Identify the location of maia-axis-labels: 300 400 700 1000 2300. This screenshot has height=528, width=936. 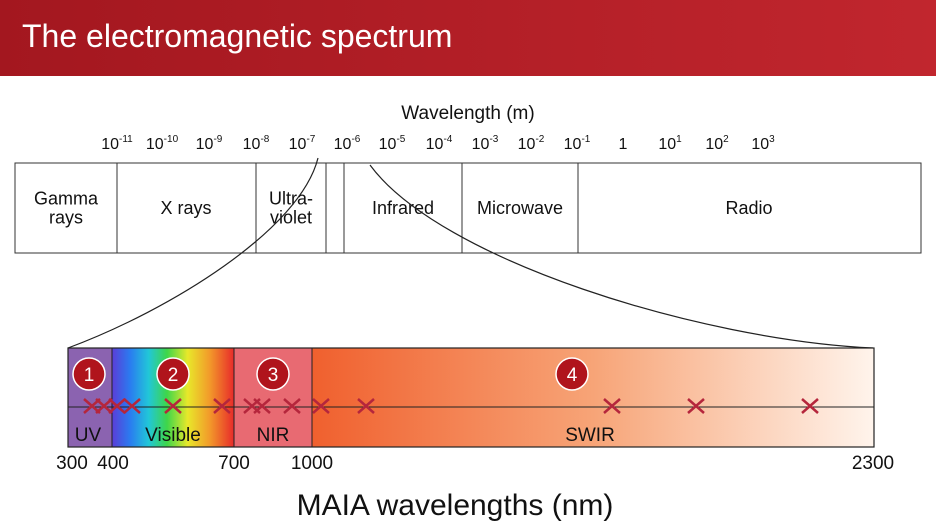
(475, 463).